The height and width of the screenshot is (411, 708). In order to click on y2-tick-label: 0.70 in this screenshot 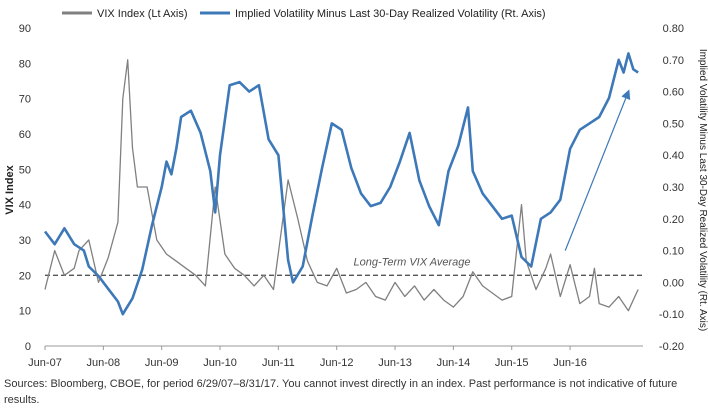, I will do `click(673, 61)`.